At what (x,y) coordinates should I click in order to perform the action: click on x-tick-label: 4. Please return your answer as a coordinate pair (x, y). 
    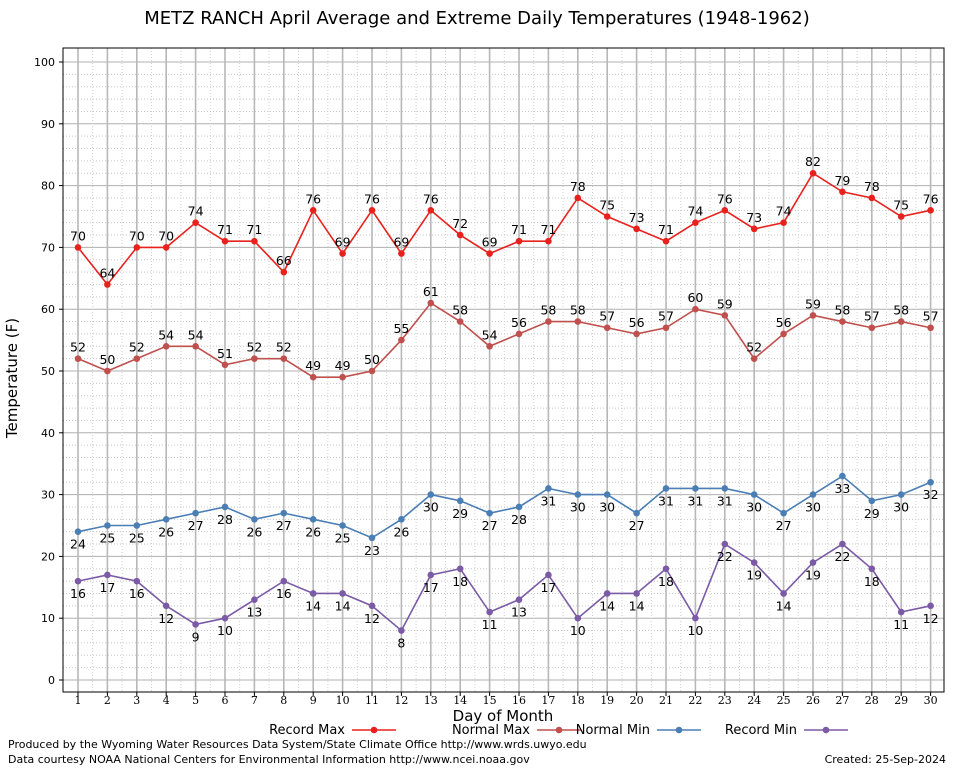
    Looking at the image, I should click on (166, 700).